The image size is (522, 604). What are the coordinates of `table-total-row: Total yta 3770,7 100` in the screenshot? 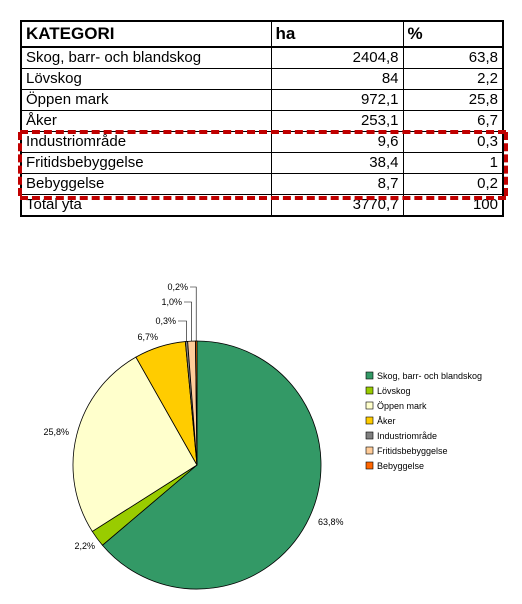 It's located at (262, 205).